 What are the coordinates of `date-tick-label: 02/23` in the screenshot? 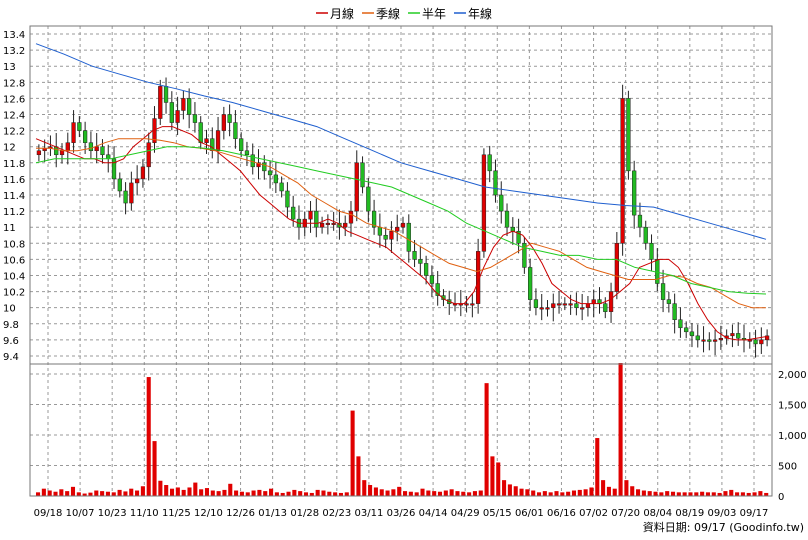 It's located at (336, 513).